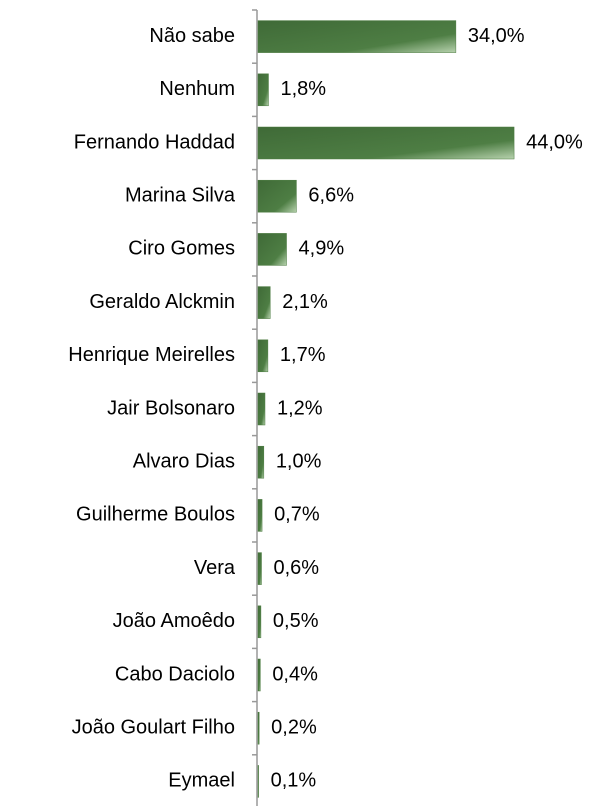  Describe the element at coordinates (201, 781) in the screenshot. I see `category-label: Eymael` at that location.